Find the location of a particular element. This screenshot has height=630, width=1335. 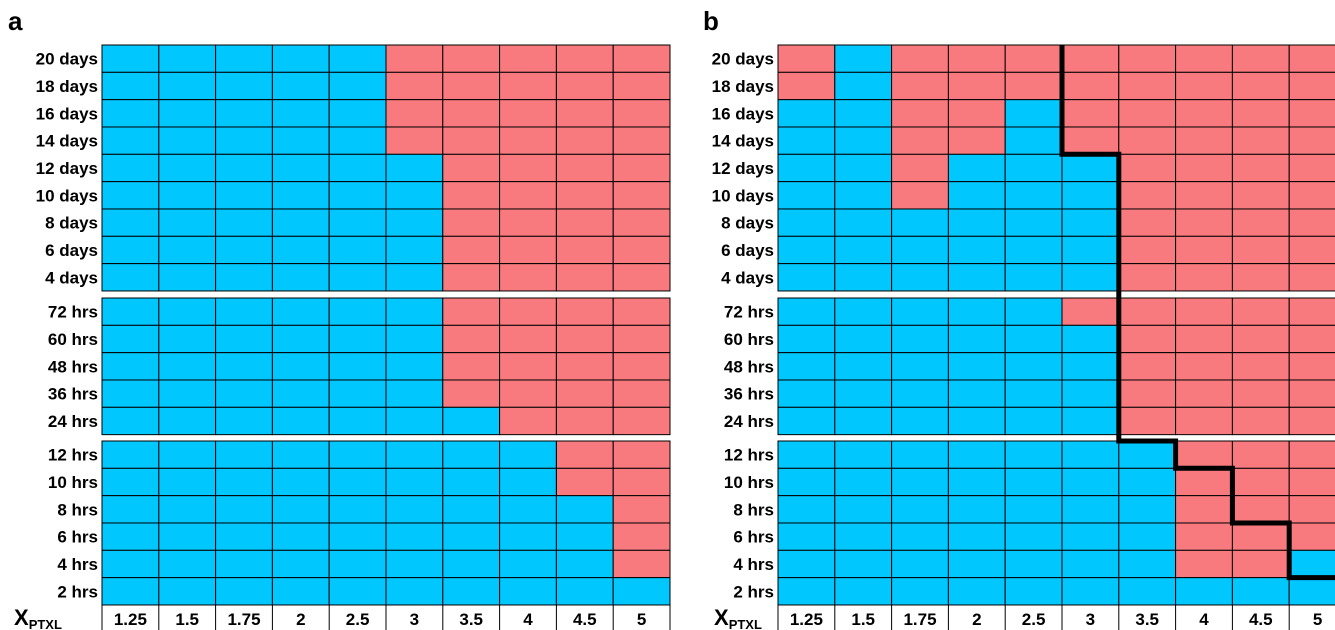

row-label: 4 hrs is located at coordinates (77, 564).